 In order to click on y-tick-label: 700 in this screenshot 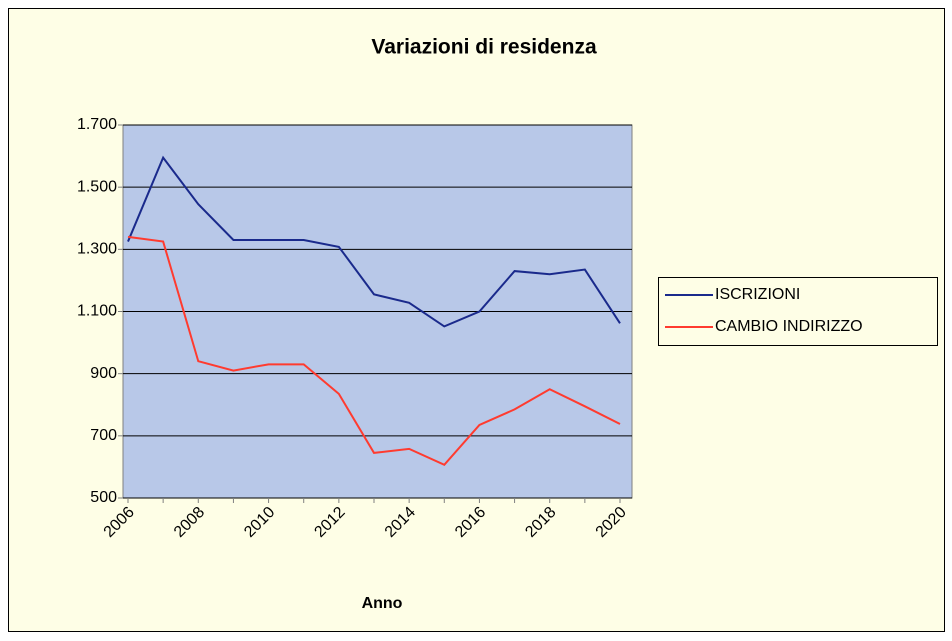, I will do `click(103, 435)`.